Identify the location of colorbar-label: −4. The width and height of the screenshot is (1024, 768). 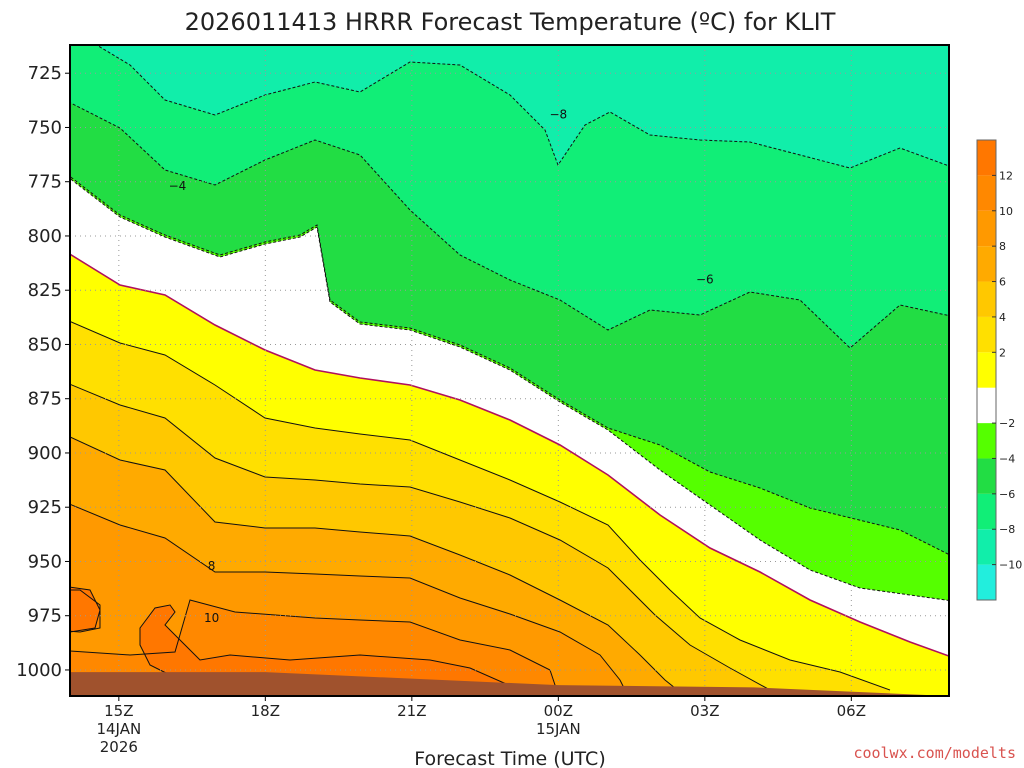
(1007, 458).